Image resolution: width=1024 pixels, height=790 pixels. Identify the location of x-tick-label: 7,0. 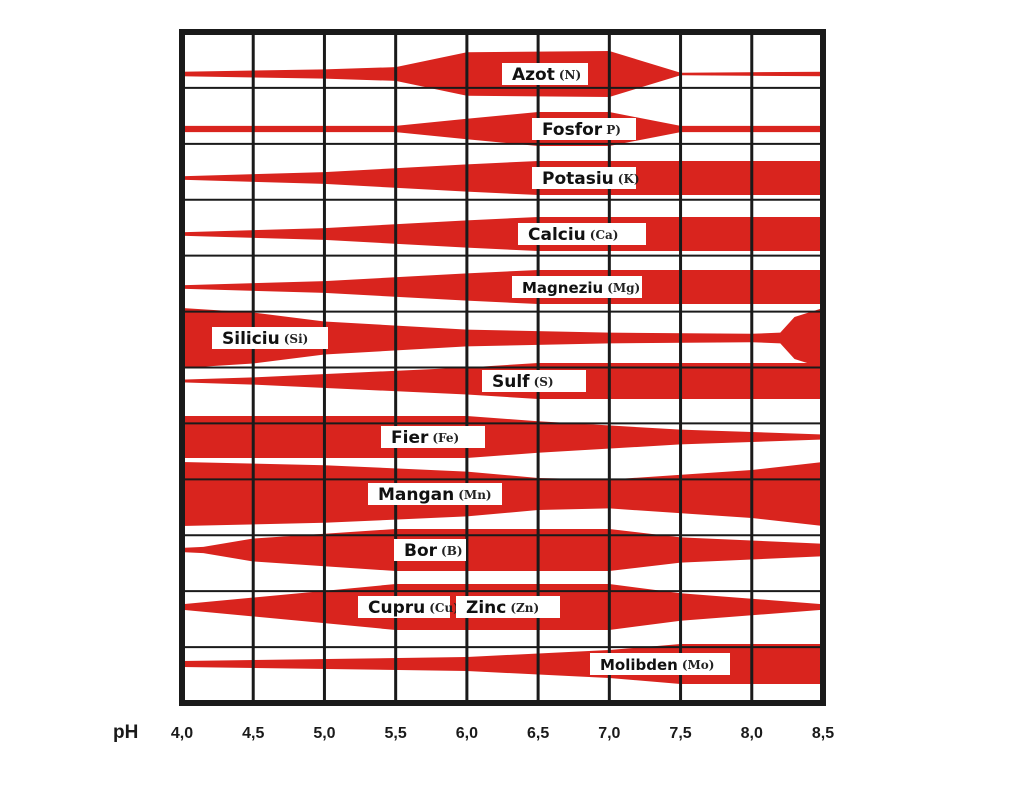
(609, 733).